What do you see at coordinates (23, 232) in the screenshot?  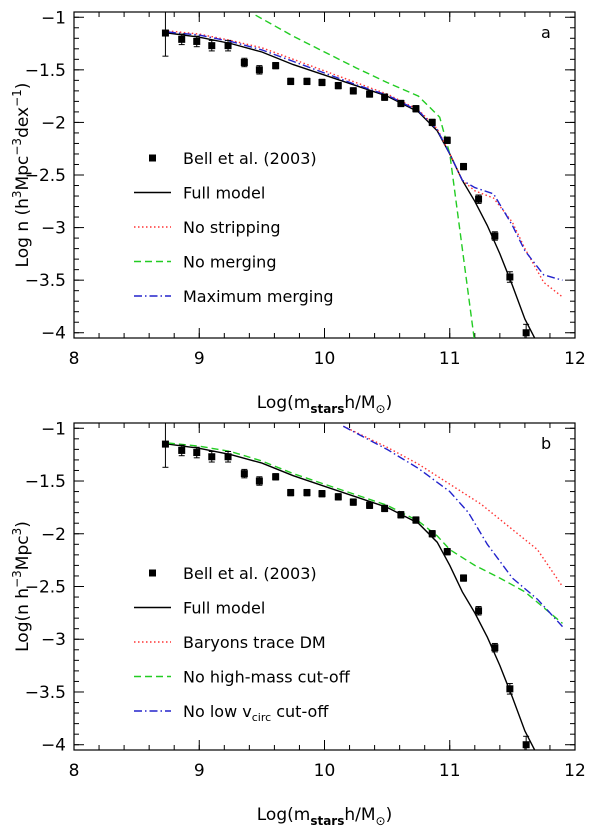 I see `y-label-text: Log n (h` at bounding box center [23, 232].